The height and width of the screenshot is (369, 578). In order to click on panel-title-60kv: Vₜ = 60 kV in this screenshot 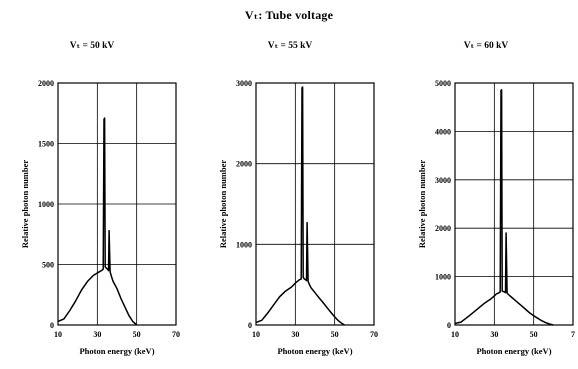, I will do `click(486, 46)`.